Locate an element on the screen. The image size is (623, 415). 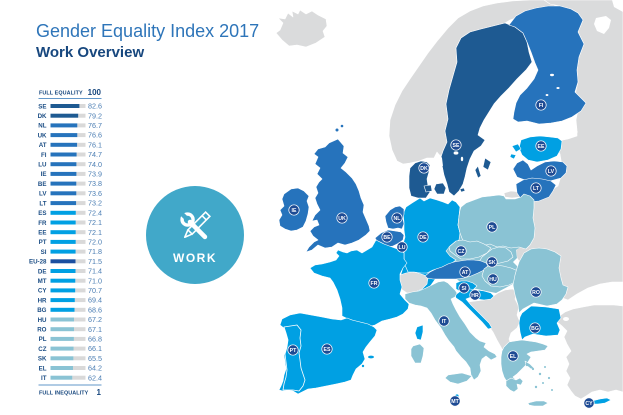
svg-text: FULL INEQUALITY is located at coordinates (64, 394).